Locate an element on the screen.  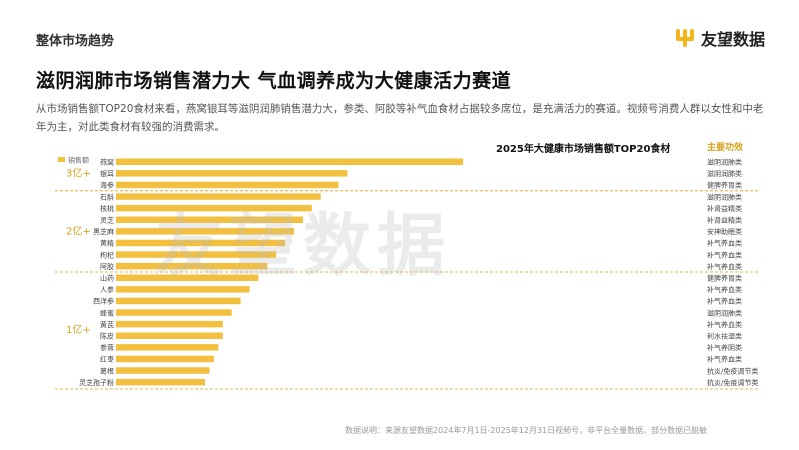
category-label: 灵芝孢子粉 is located at coordinates (96, 382).